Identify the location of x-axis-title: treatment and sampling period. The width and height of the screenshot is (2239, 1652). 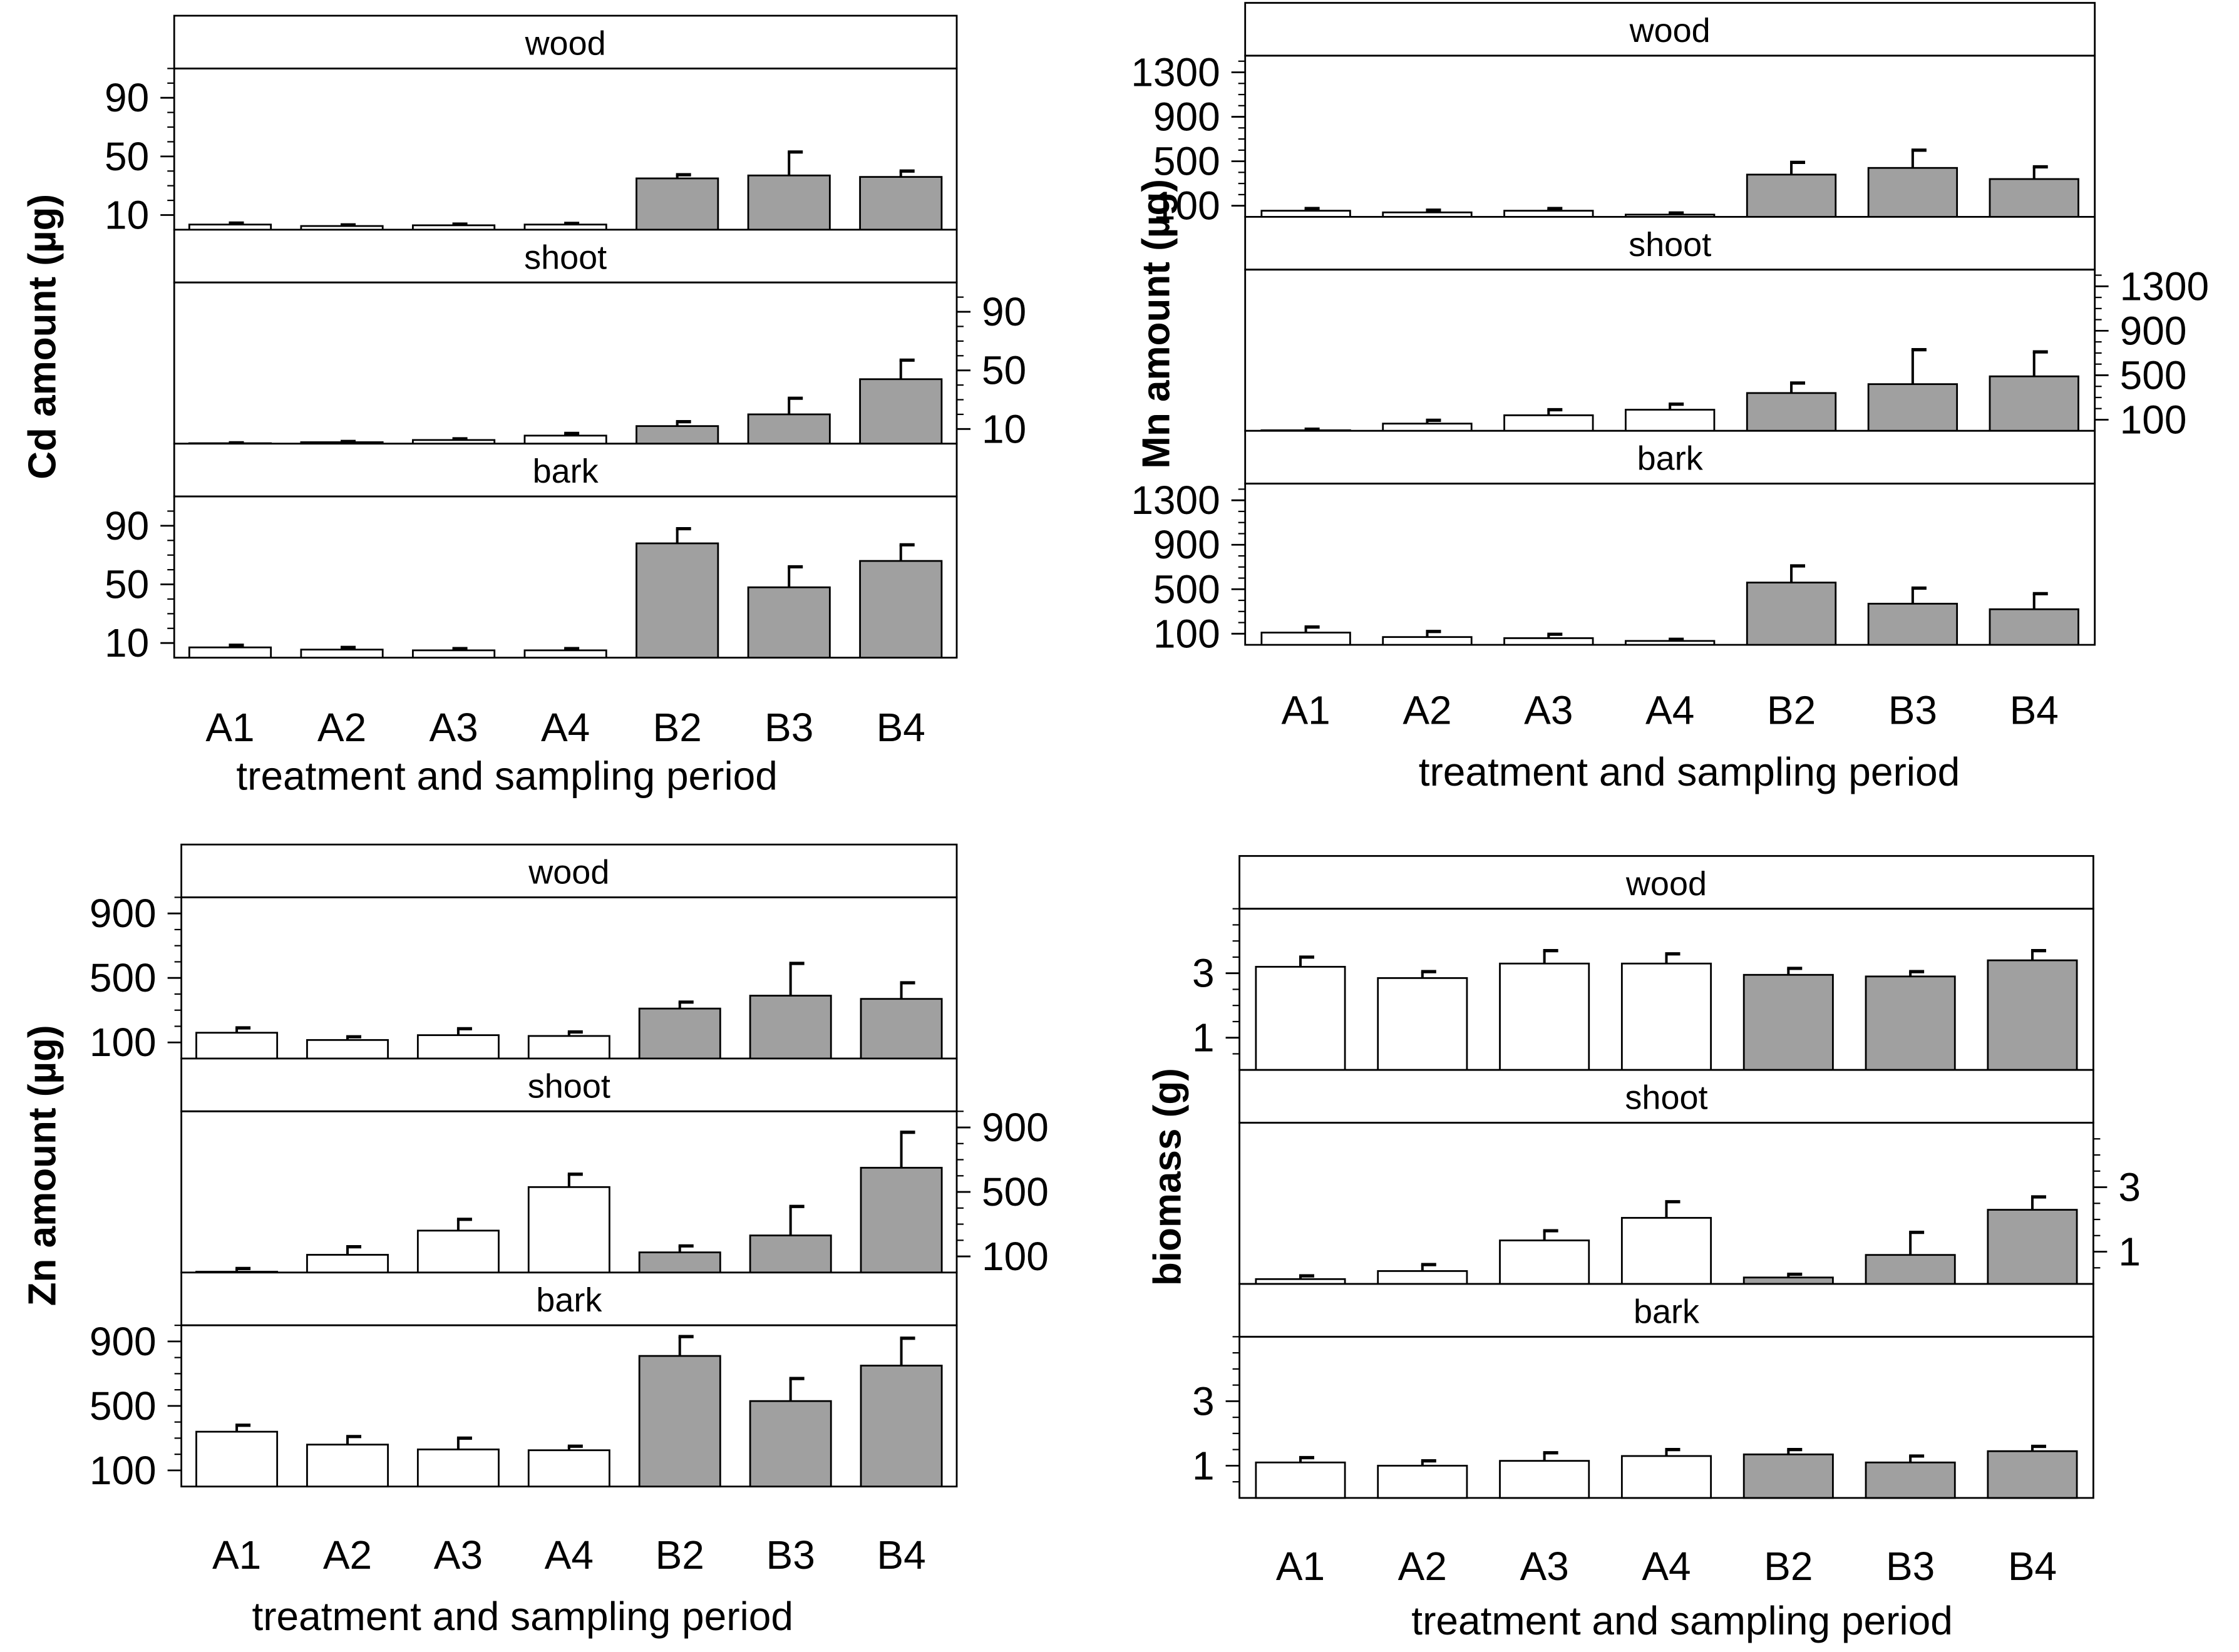
(507, 776).